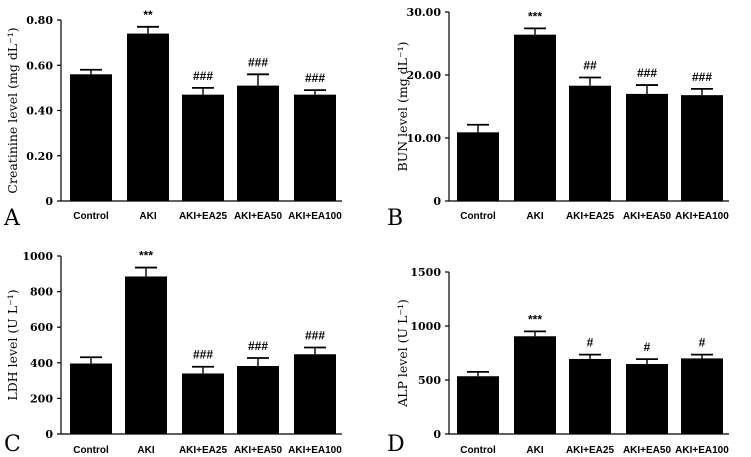 This screenshot has width=751, height=457. I want to click on panel-a-category-label: Control, so click(91, 216).